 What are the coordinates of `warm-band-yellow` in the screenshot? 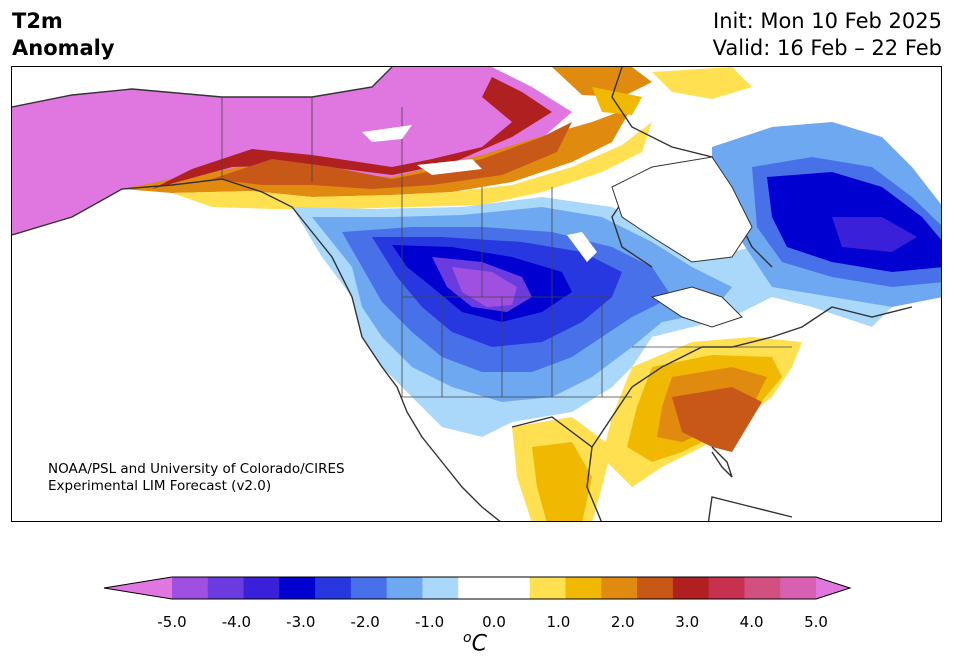 It's located at (412, 165).